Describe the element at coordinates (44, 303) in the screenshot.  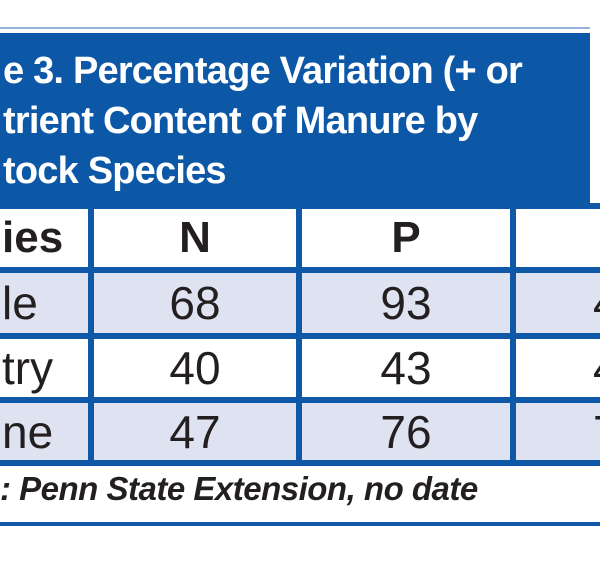
I see `species-cell-row1: le` at that location.